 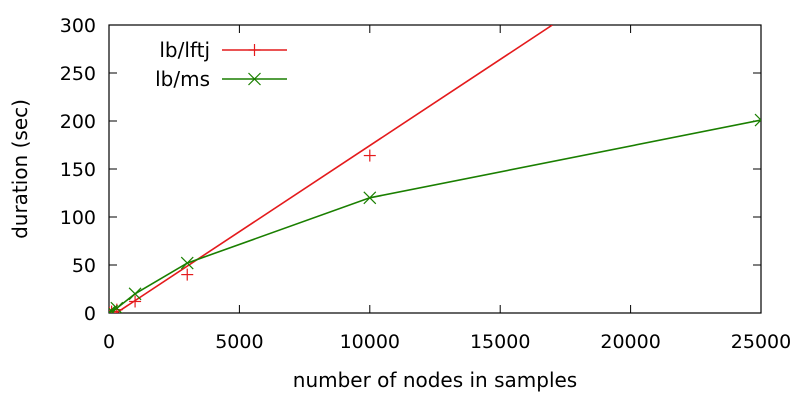 What do you see at coordinates (84, 266) in the screenshot?
I see `y-tick-label: 50` at bounding box center [84, 266].